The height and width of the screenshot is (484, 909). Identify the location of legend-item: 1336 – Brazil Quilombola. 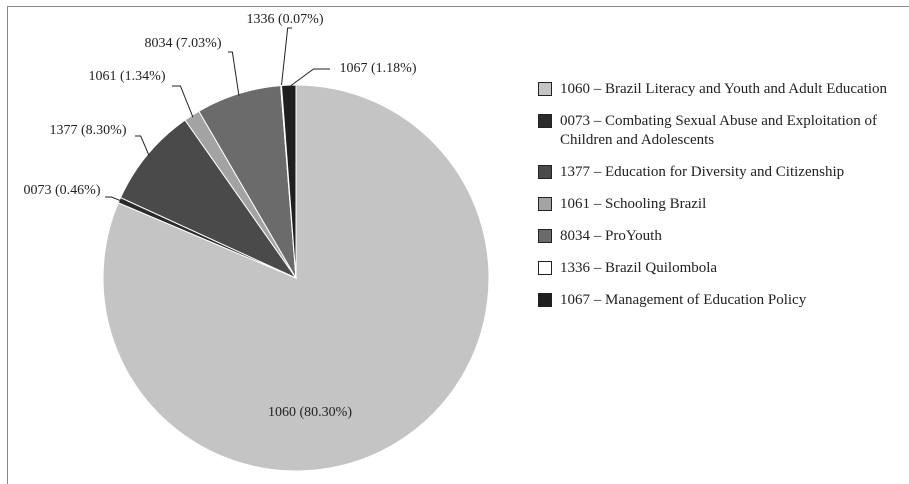
(718, 268).